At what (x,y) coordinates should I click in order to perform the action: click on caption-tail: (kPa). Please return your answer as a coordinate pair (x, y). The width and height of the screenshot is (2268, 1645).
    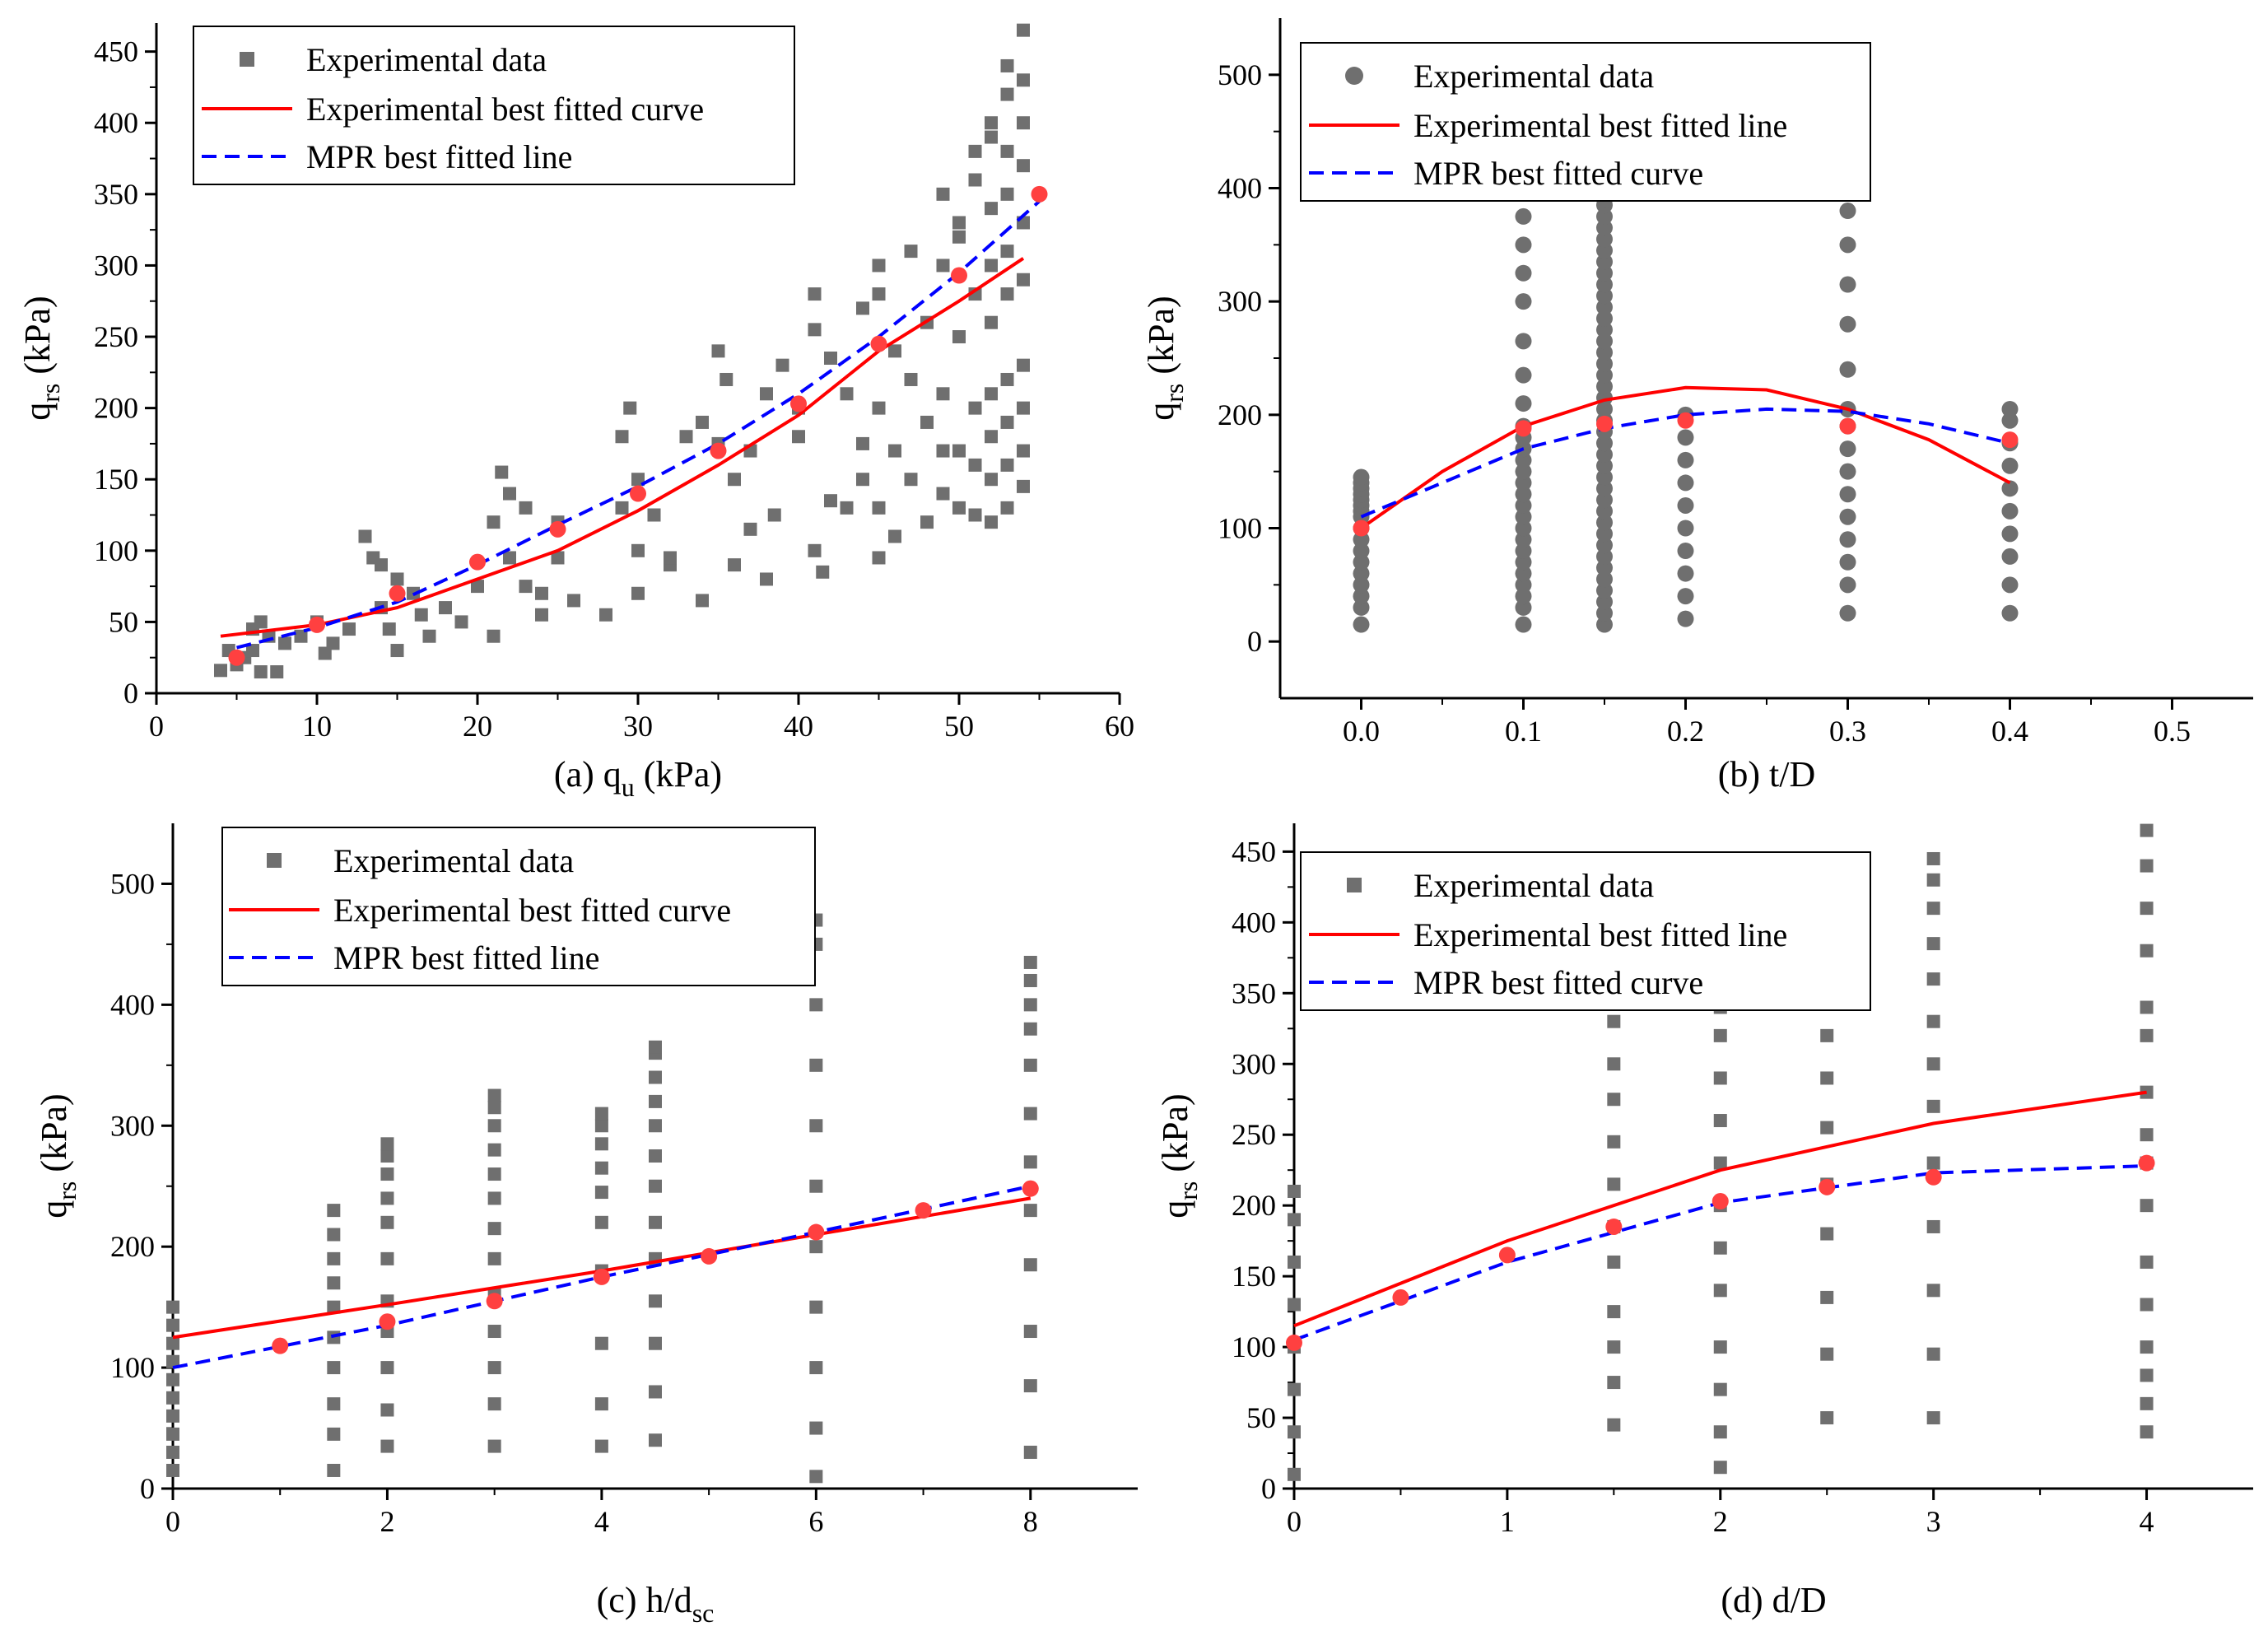
    Looking at the image, I should click on (678, 774).